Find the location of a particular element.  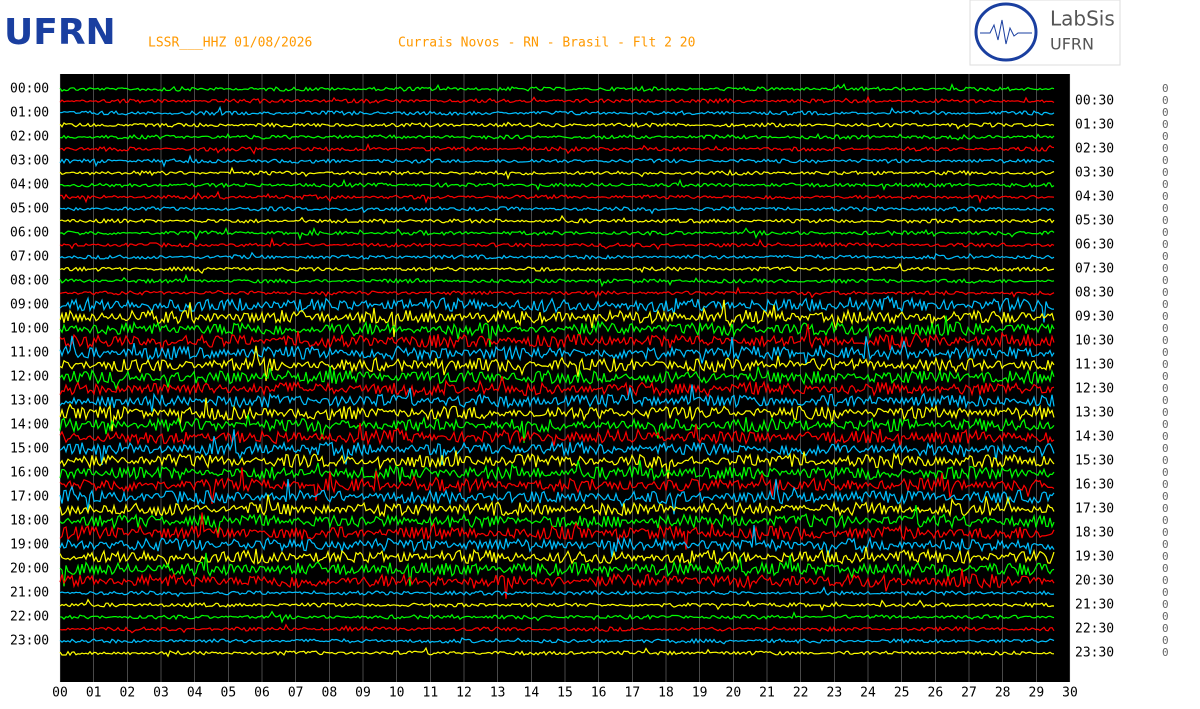

left-hour-label: 09:00 is located at coordinates (29, 305).